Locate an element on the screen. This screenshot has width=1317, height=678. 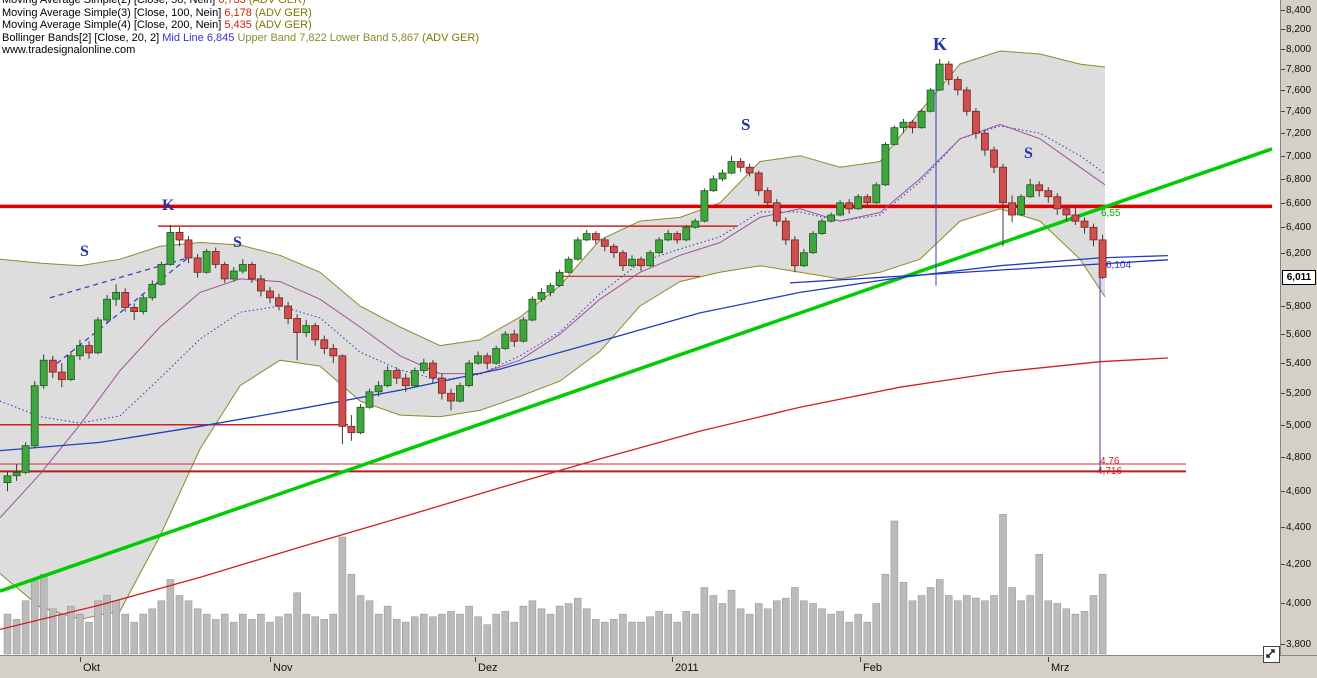
y-axis-label: 4,200 is located at coordinates (1299, 564).